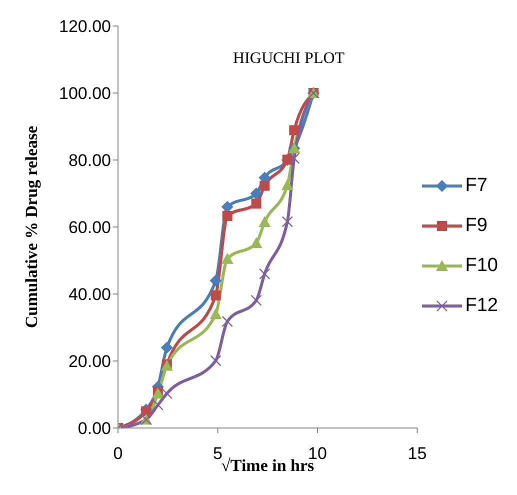  Describe the element at coordinates (118, 454) in the screenshot. I see `x-tick-label: 0` at that location.